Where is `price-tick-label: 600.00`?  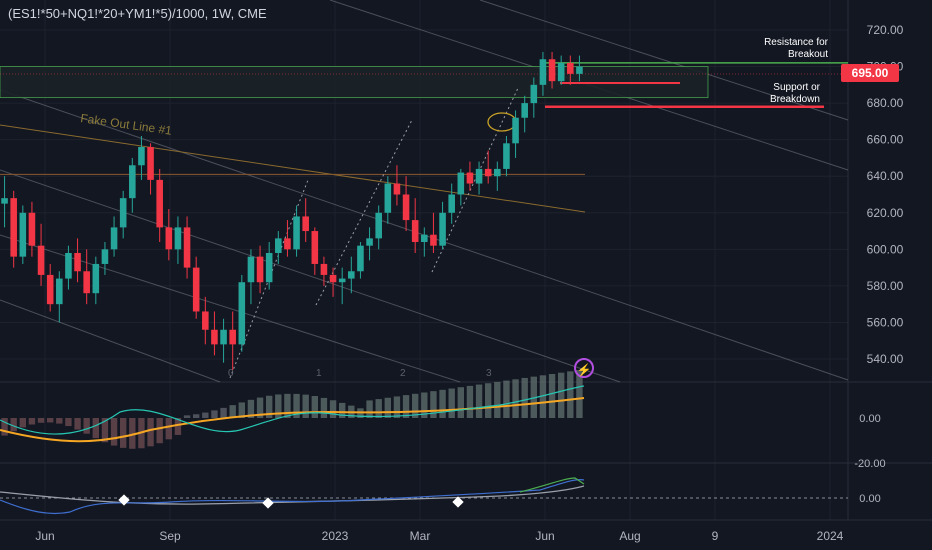 price-tick-label: 600.00 is located at coordinates (885, 249).